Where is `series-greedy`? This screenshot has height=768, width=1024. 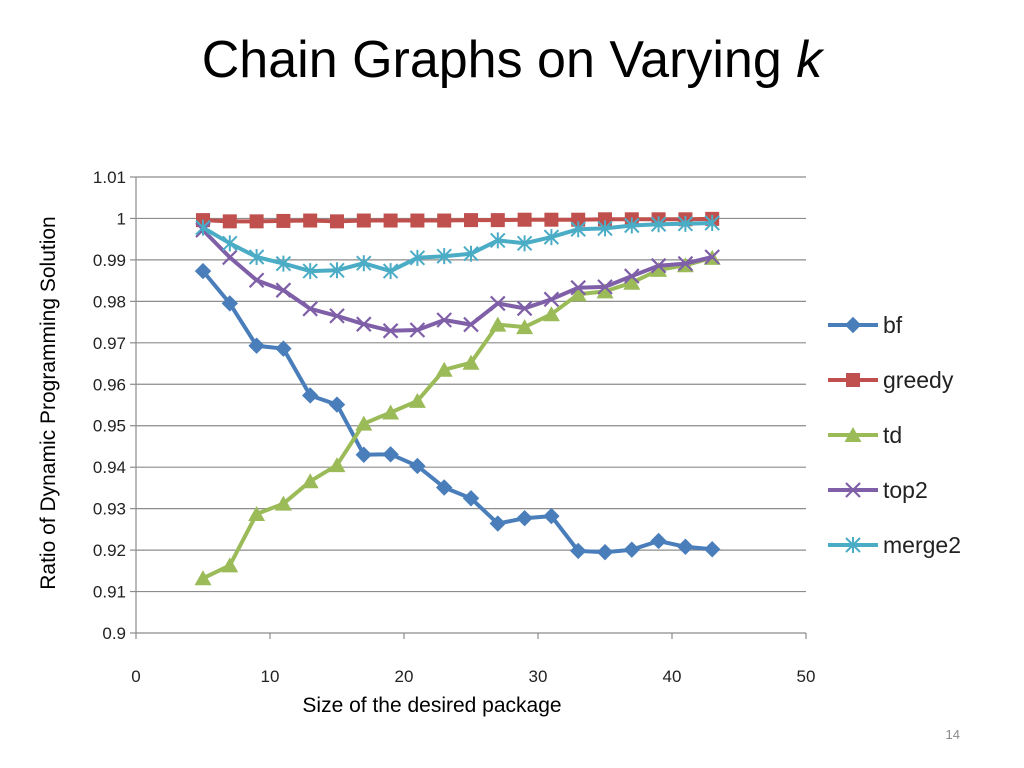
series-greedy is located at coordinates (458, 220).